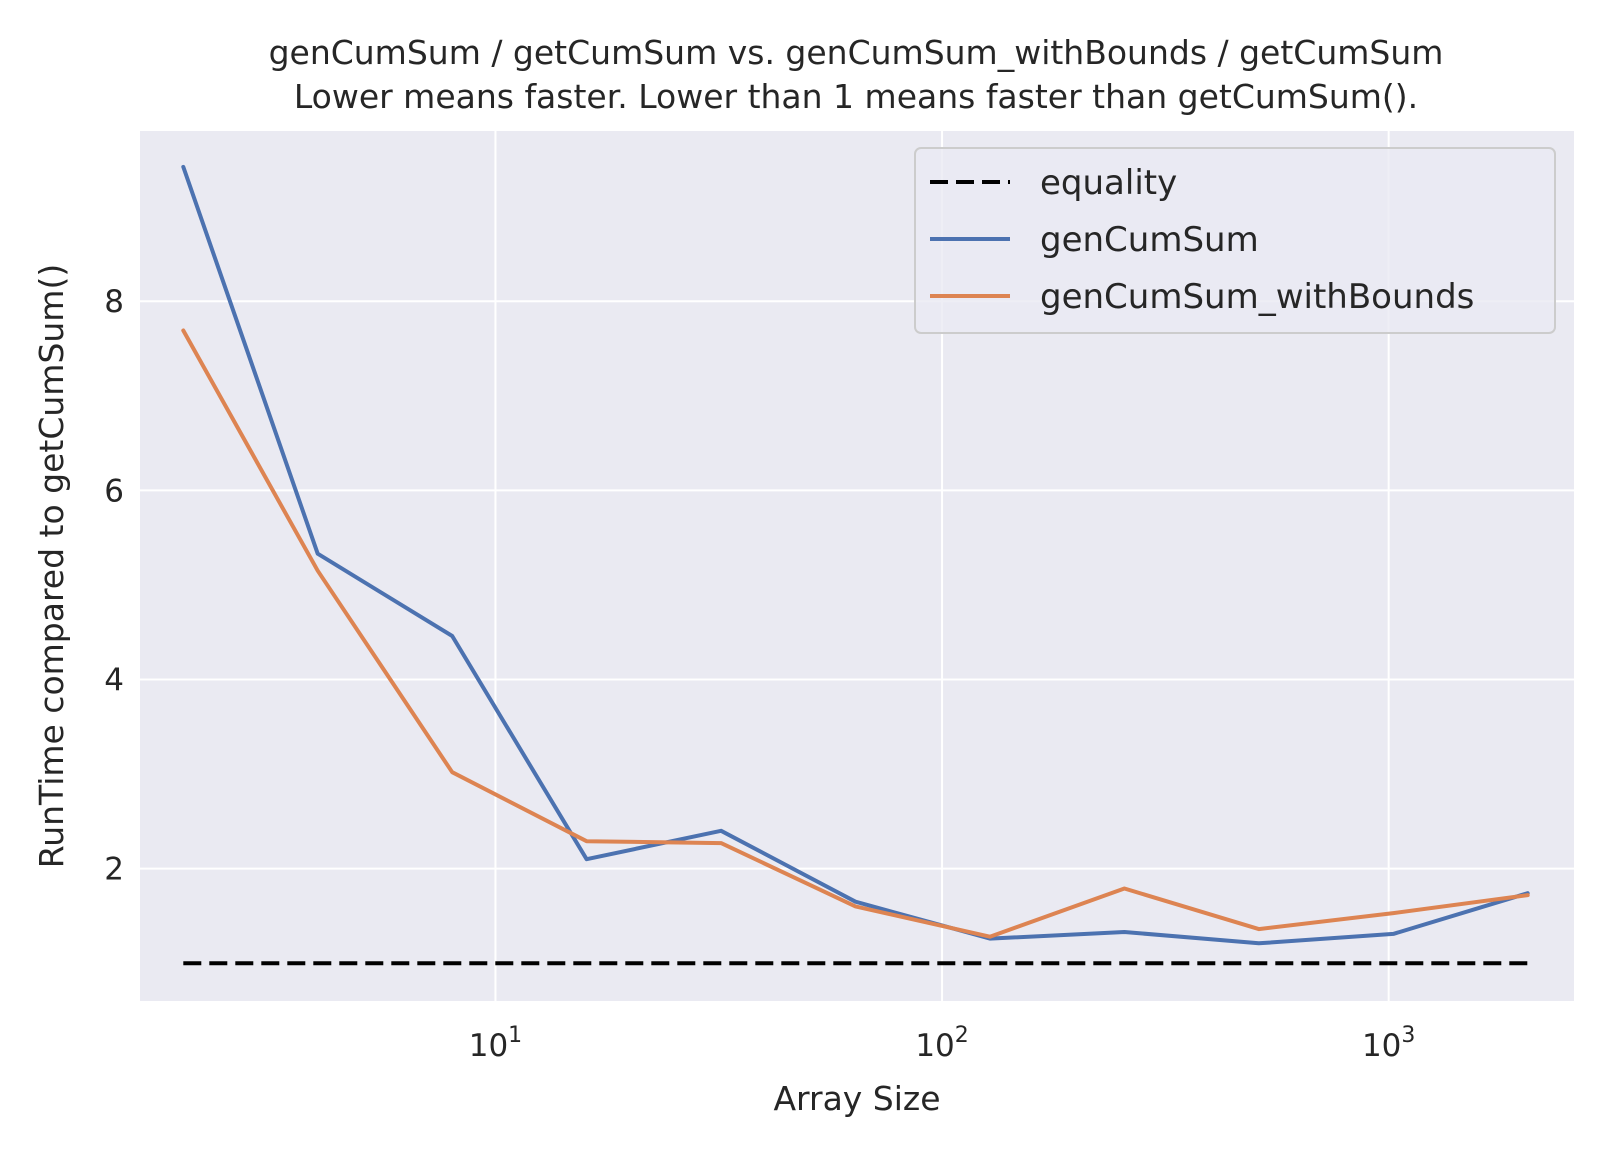 The width and height of the screenshot is (1600, 1150). Describe the element at coordinates (941, 1043) in the screenshot. I see `x-tick-label: 10²` at that location.